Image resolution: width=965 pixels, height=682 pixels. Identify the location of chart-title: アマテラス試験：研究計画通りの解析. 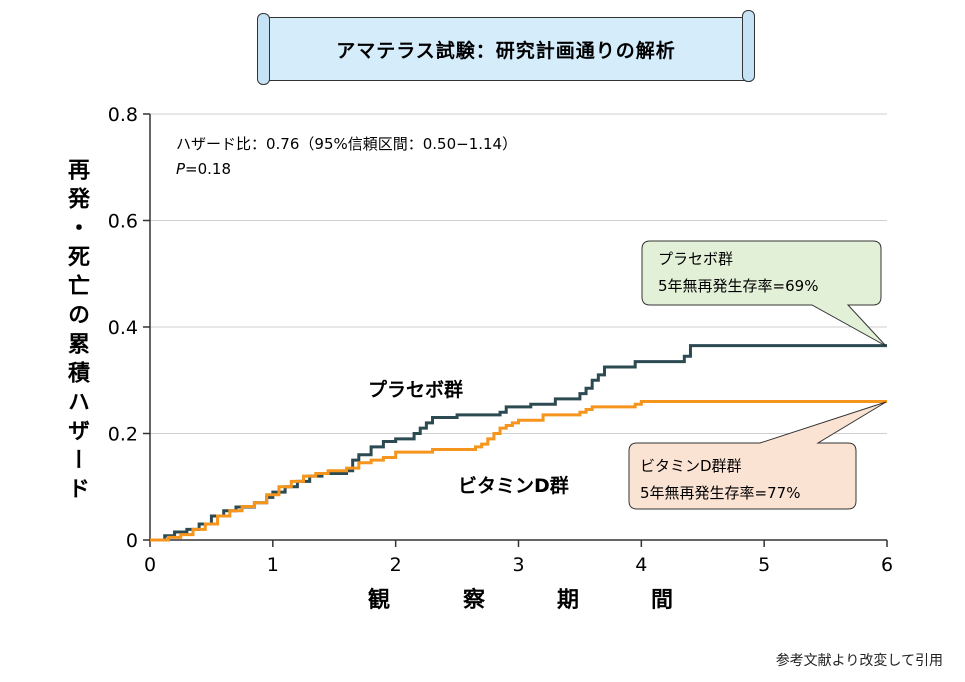
(506, 50).